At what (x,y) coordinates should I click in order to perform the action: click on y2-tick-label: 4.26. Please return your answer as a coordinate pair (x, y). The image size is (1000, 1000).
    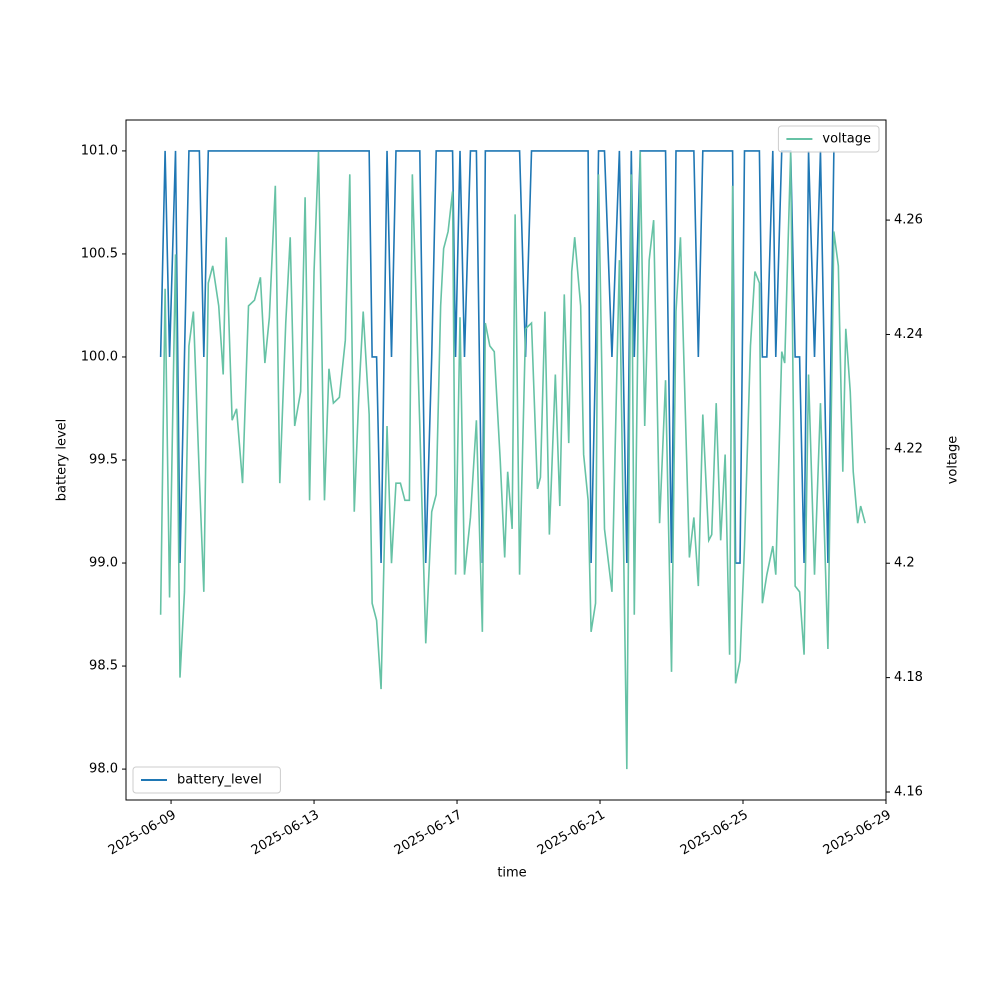
    Looking at the image, I should click on (908, 220).